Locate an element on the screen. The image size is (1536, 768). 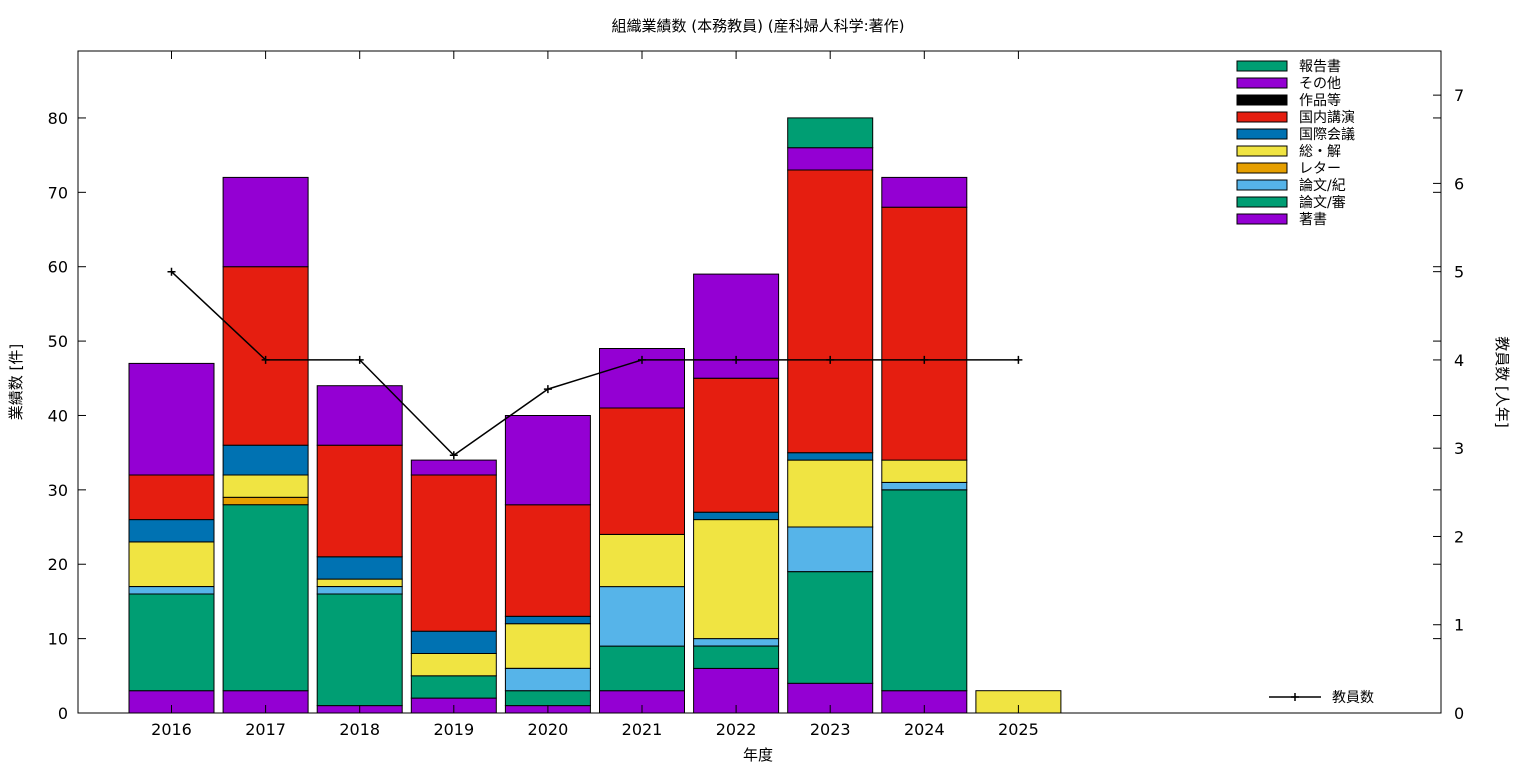
legend-label-0: 報告書 is located at coordinates (1320, 67).